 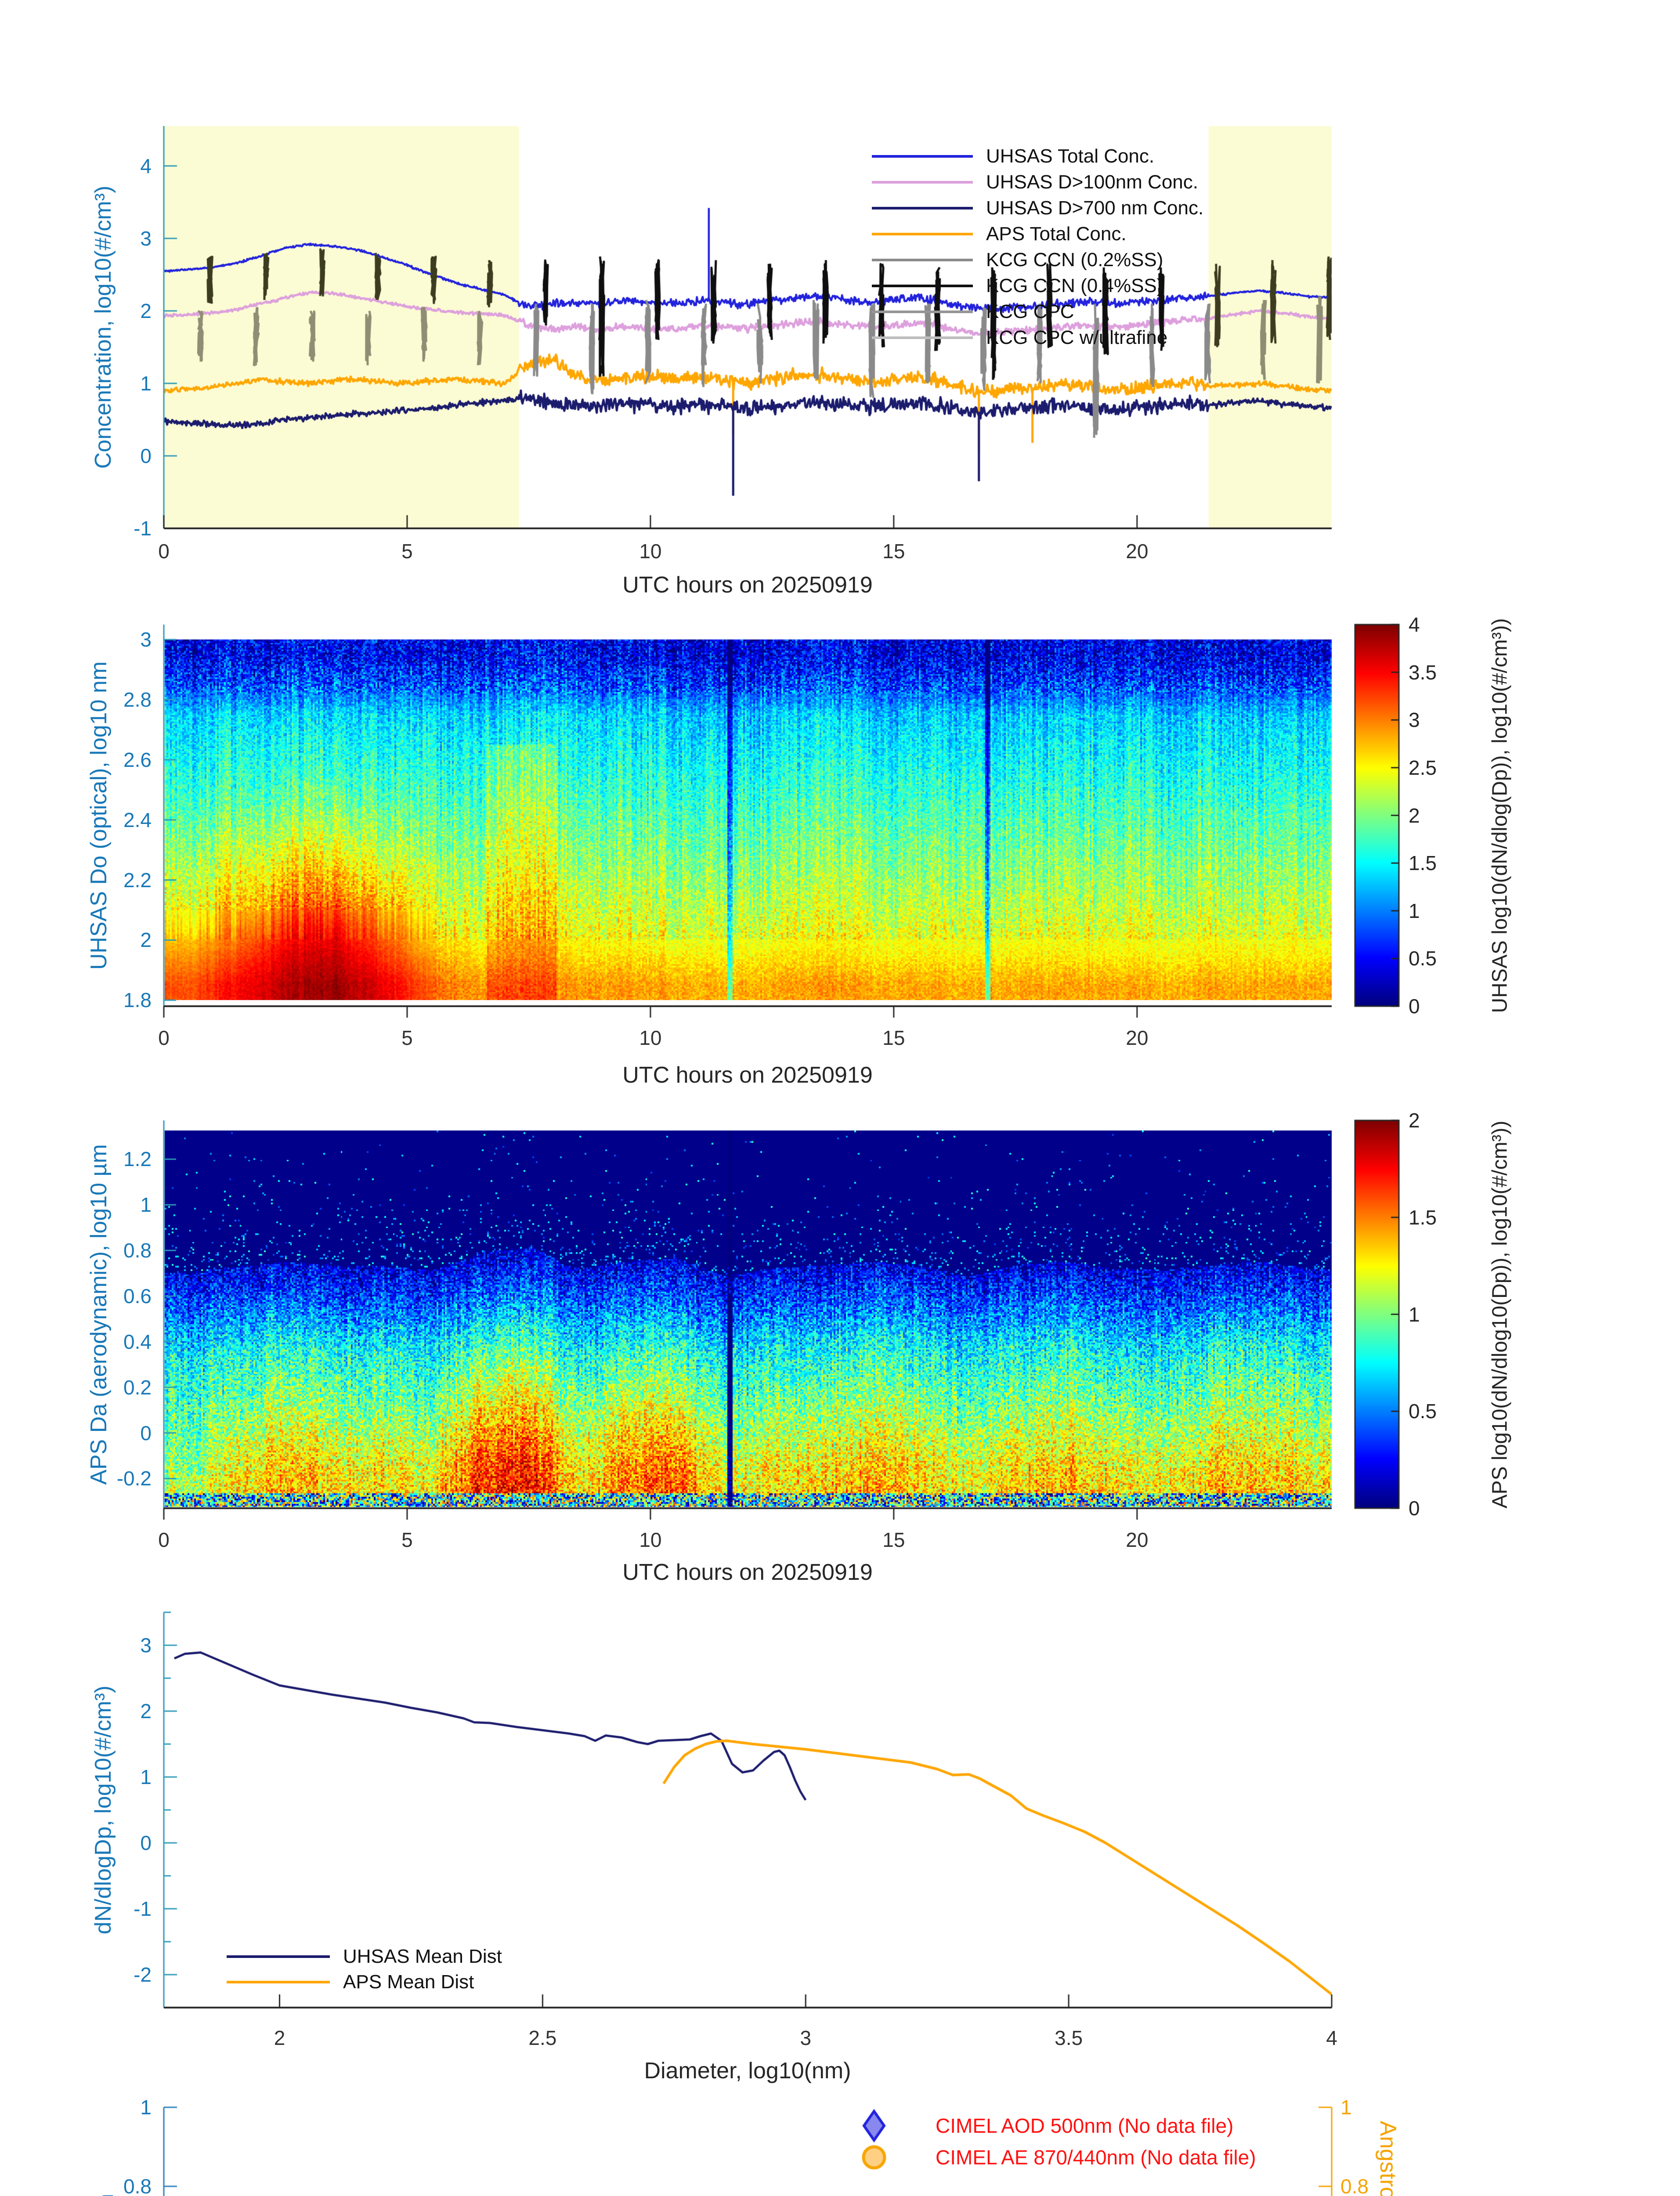 I want to click on tick-label: -2, so click(x=143, y=1974).